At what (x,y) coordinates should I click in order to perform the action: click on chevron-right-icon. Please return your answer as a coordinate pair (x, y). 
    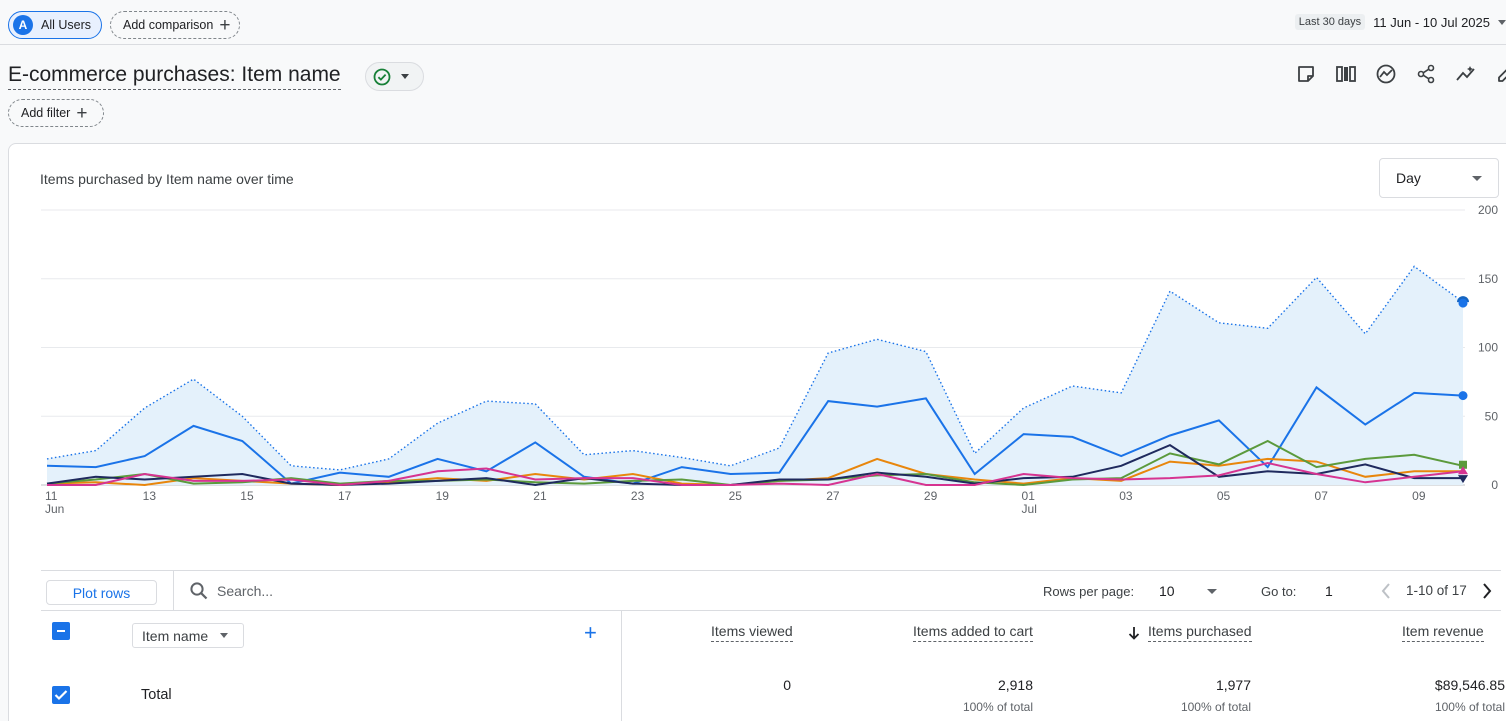
    Looking at the image, I should click on (1487, 591).